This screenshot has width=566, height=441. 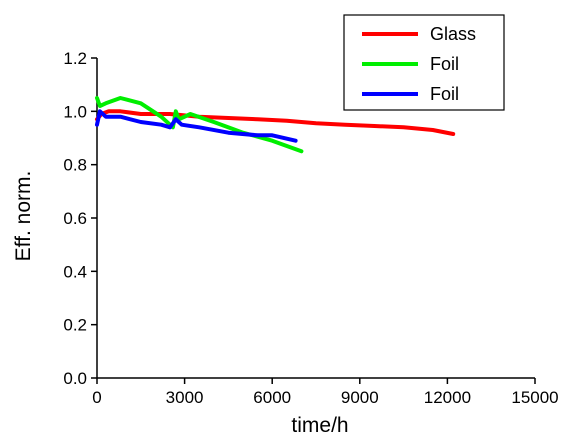 I want to click on y-tick-label: 0.2, so click(x=75, y=325).